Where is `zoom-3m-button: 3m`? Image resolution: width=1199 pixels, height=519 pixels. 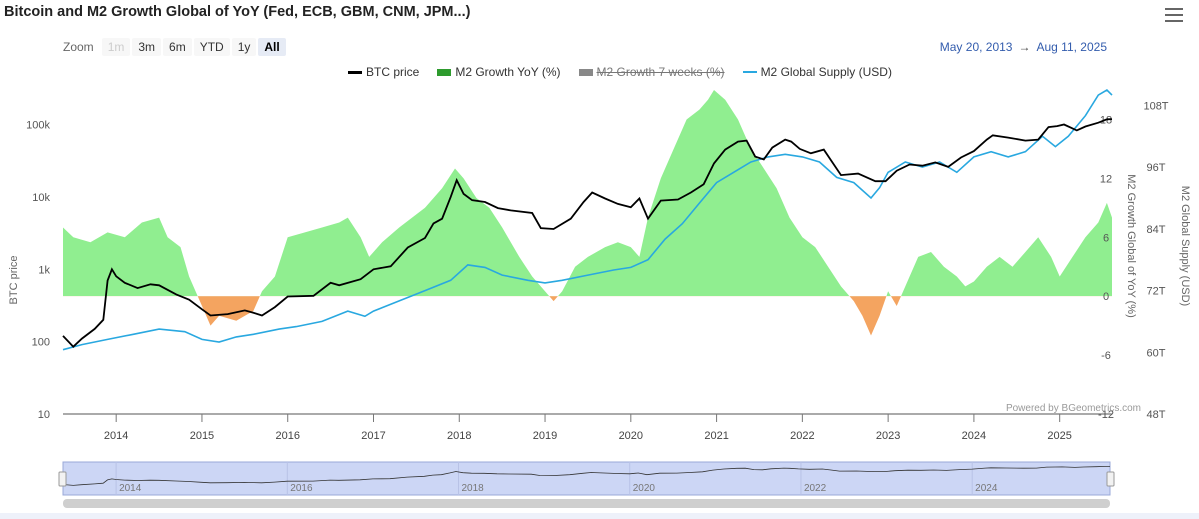
zoom-3m-button: 3m is located at coordinates (147, 47).